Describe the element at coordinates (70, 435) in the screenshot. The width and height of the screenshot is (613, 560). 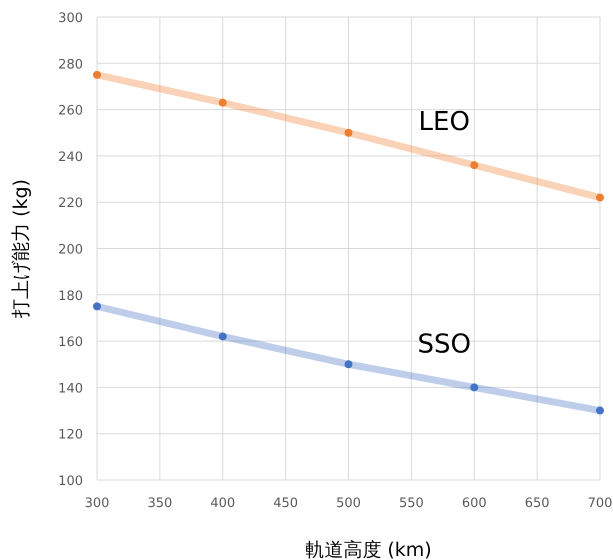
I see `y-tick-label: 120` at that location.